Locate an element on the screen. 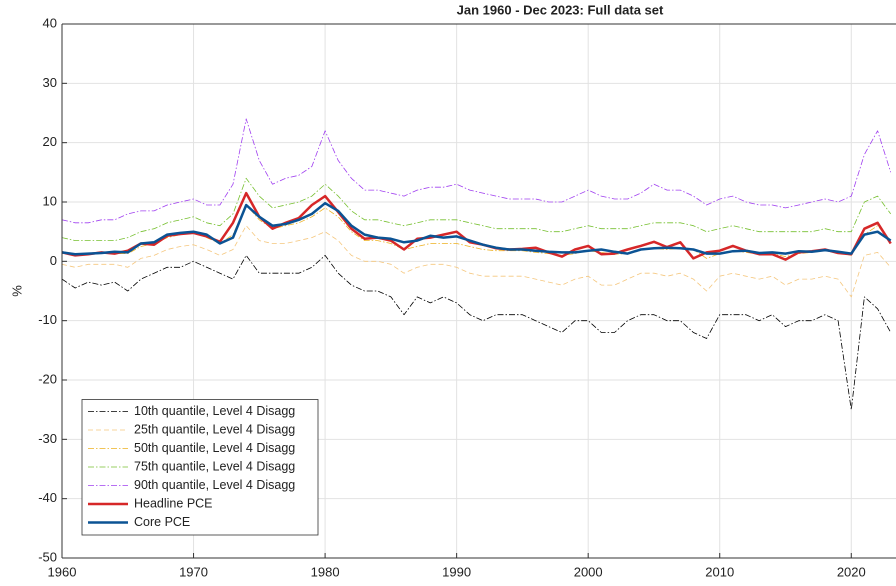 The height and width of the screenshot is (586, 896). y-tick-label: 0 is located at coordinates (53, 260).